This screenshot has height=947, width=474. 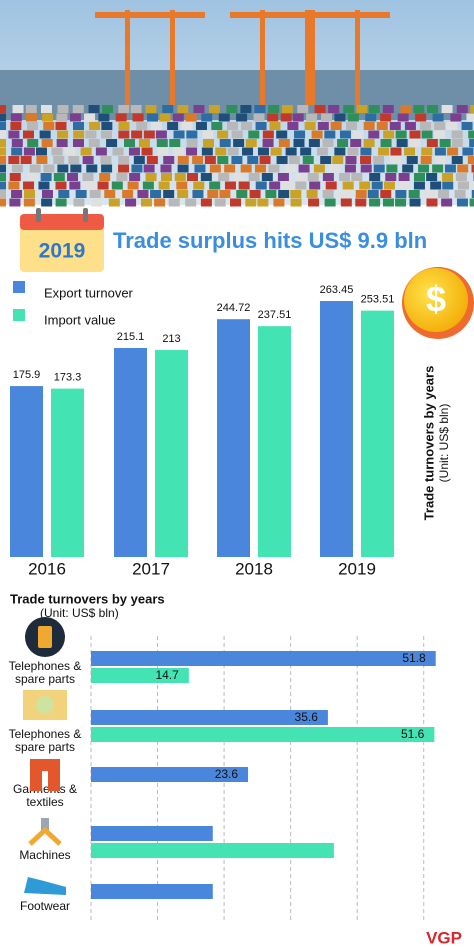 What do you see at coordinates (45, 906) in the screenshot?
I see `category-label: Footwear` at bounding box center [45, 906].